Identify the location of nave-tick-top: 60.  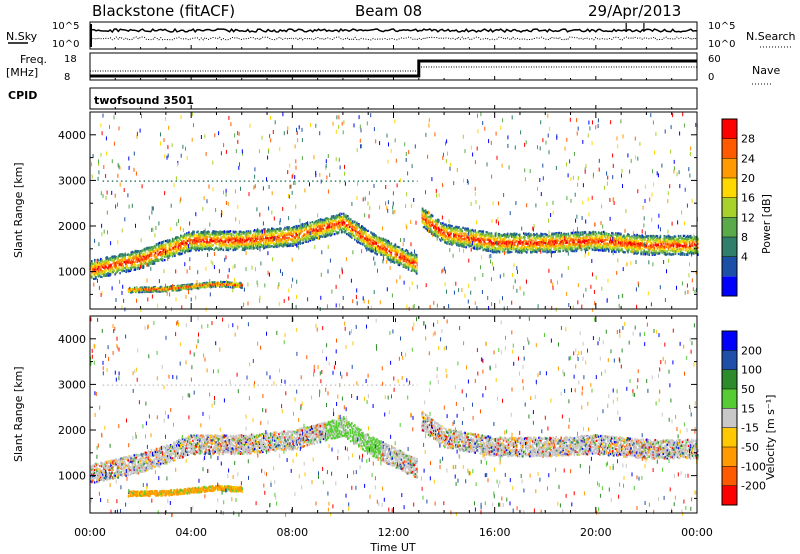
(714, 59).